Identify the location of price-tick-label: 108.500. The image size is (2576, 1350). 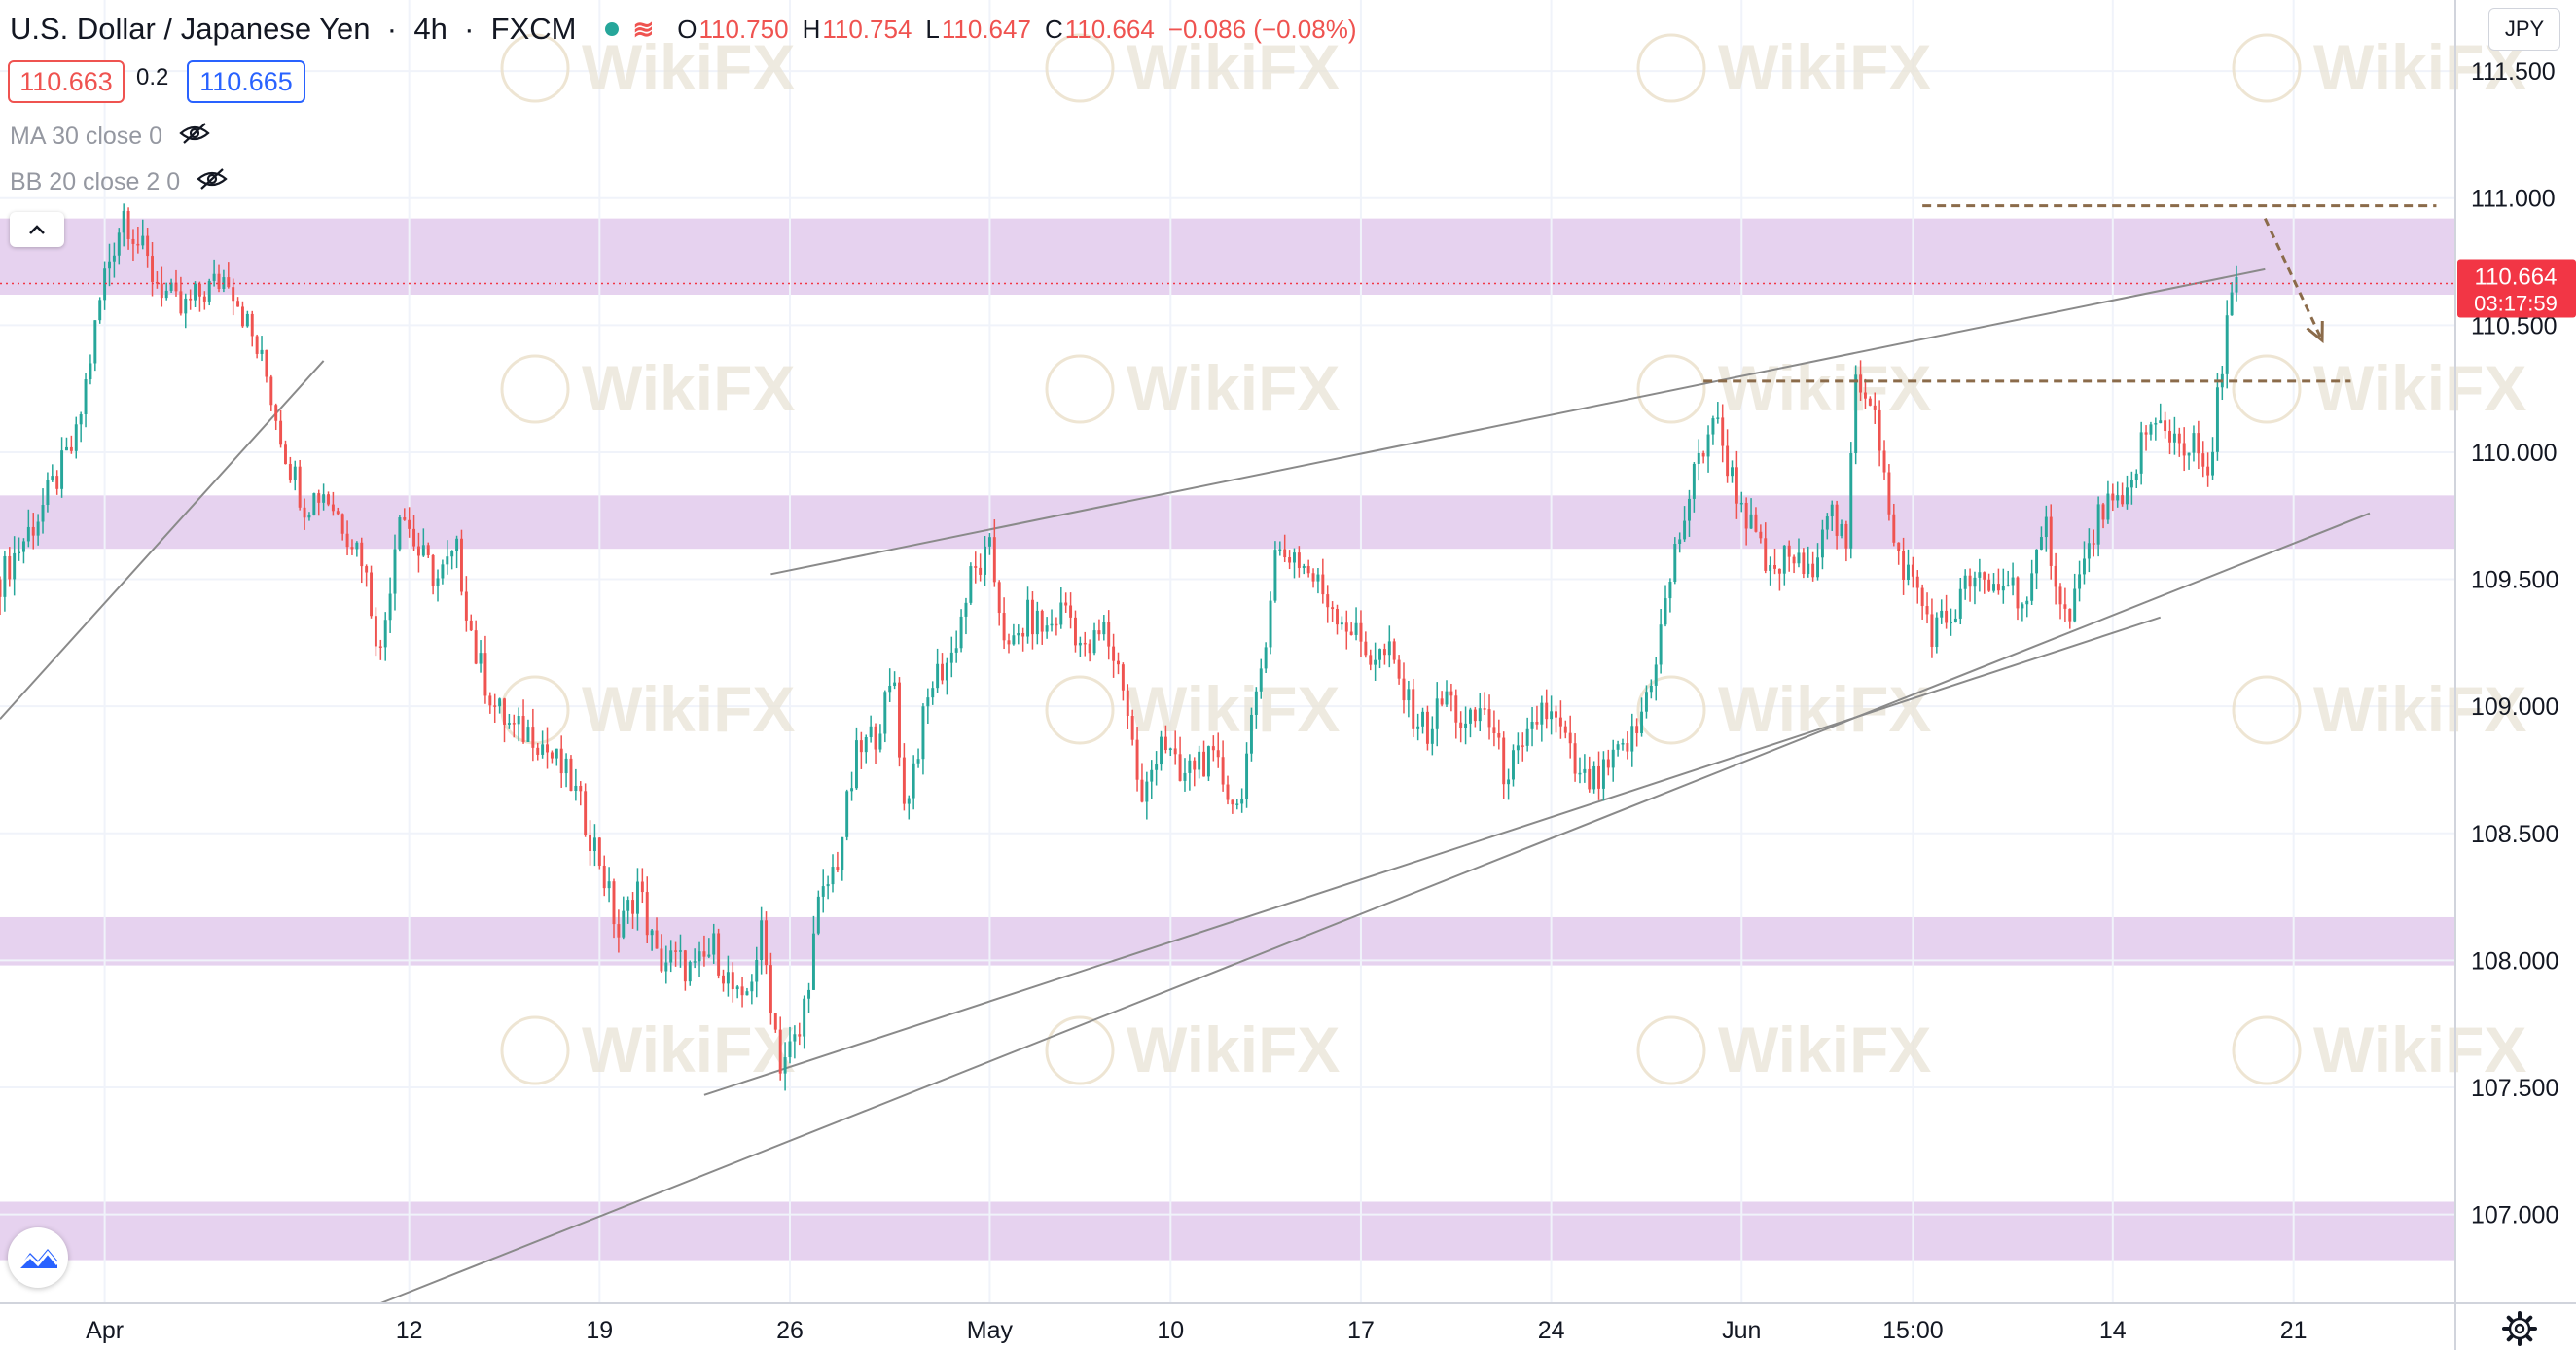
(2514, 834).